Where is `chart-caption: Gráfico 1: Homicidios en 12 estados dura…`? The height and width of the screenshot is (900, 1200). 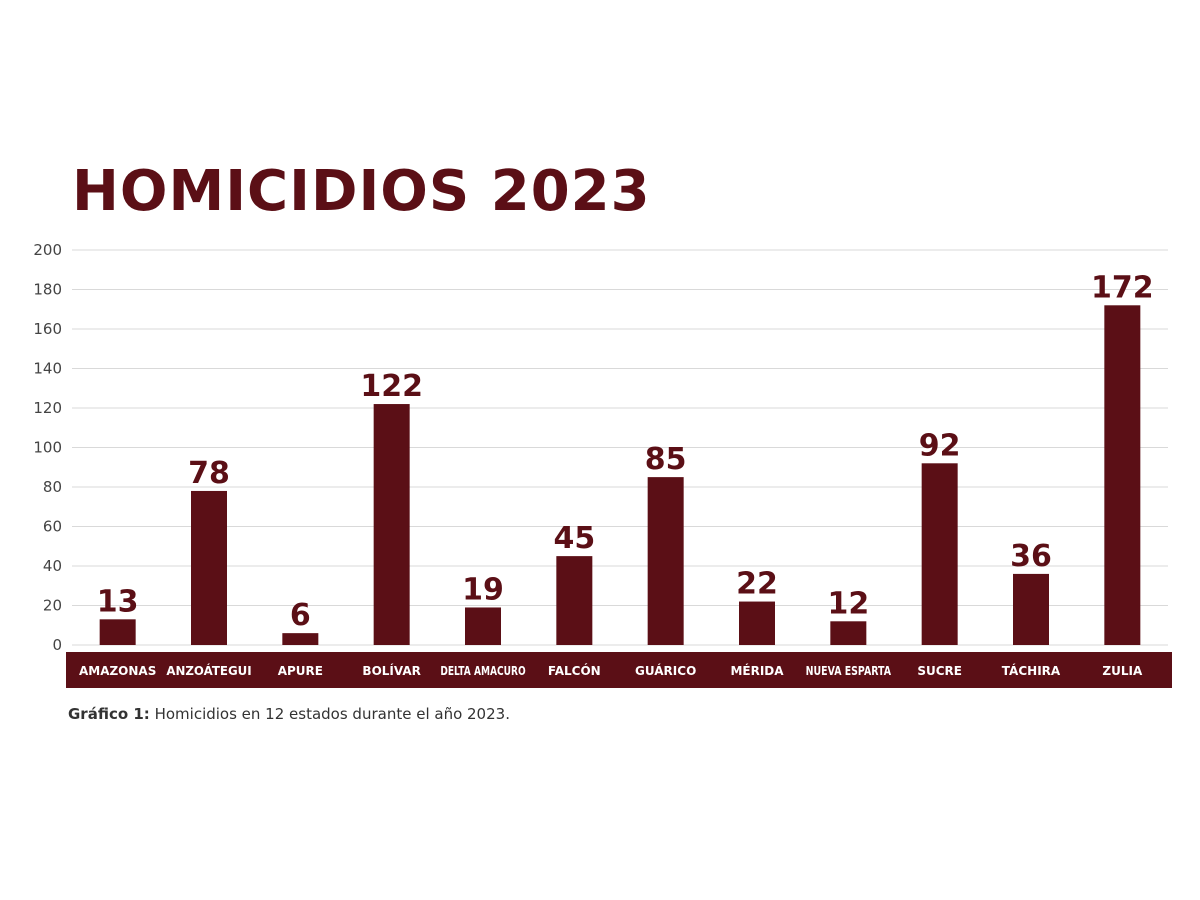 chart-caption: Gráfico 1: Homicidios en 12 estados dura… is located at coordinates (289, 714).